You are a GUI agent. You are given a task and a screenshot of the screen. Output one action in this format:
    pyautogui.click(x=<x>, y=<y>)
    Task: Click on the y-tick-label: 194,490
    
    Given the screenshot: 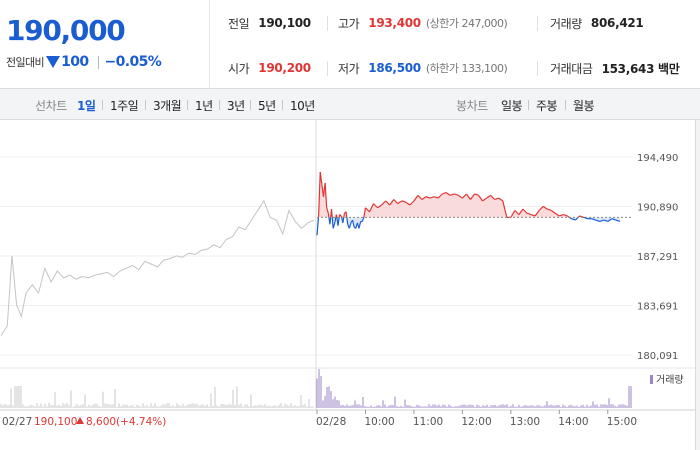 What is the action you would take?
    pyautogui.click(x=657, y=158)
    